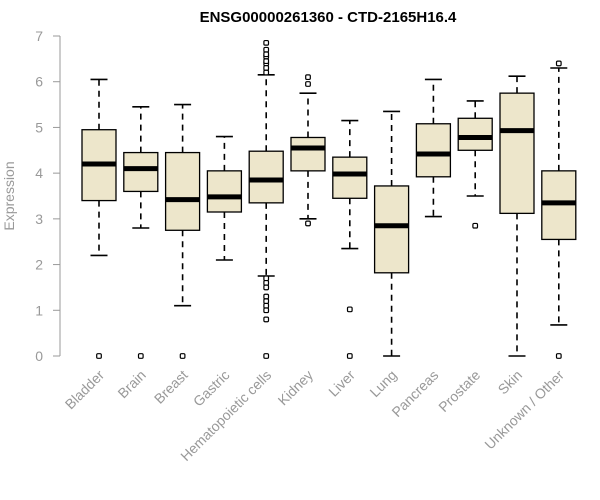 The width and height of the screenshot is (600, 500). What do you see at coordinates (341, 383) in the screenshot?
I see `x-category-label: Liver` at bounding box center [341, 383].